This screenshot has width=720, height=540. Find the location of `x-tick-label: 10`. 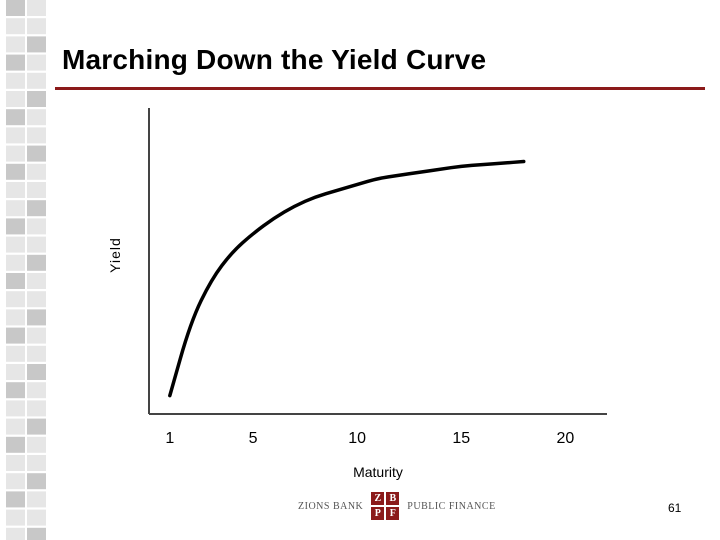

x-tick-label: 10 is located at coordinates (357, 438).